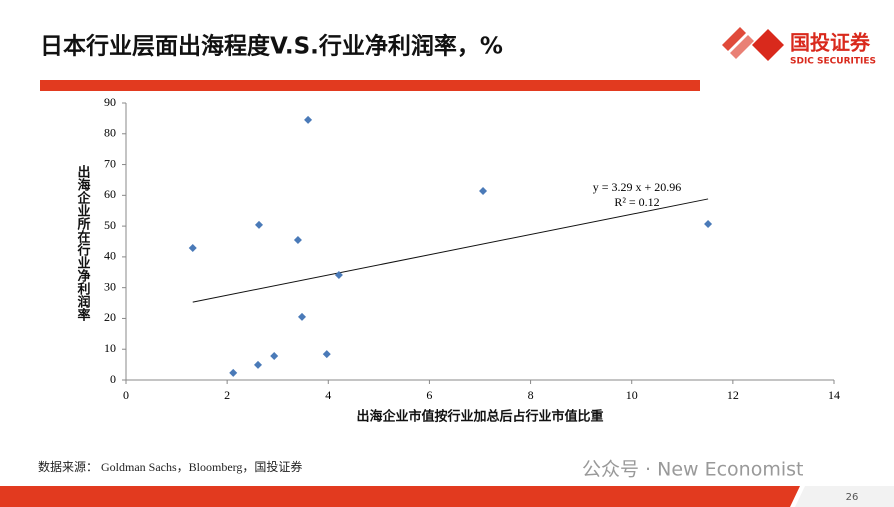 The height and width of the screenshot is (507, 894). What do you see at coordinates (400, 496) in the screenshot?
I see `footer-band` at bounding box center [400, 496].